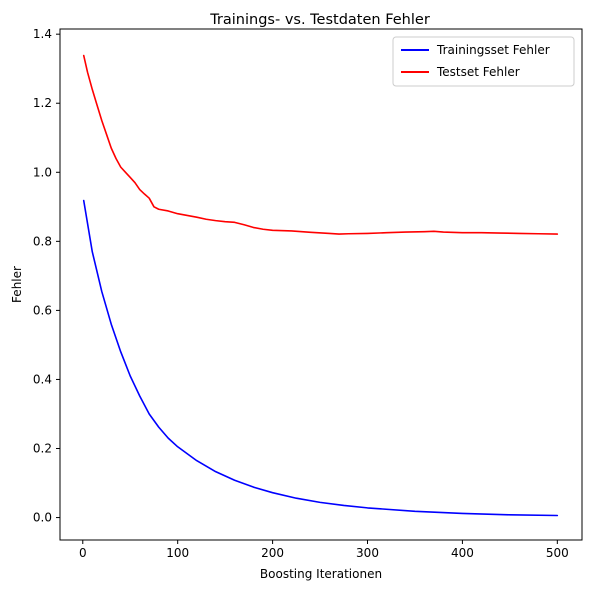 The width and height of the screenshot is (590, 590). Describe the element at coordinates (42, 449) in the screenshot. I see `y-tick-label: 0.2` at that location.